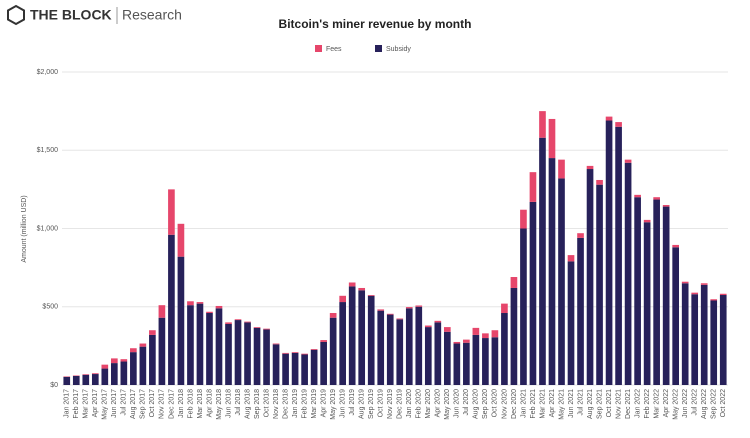 The height and width of the screenshot is (438, 750). I want to click on x-tick-label: Jul 2021, so click(580, 402).